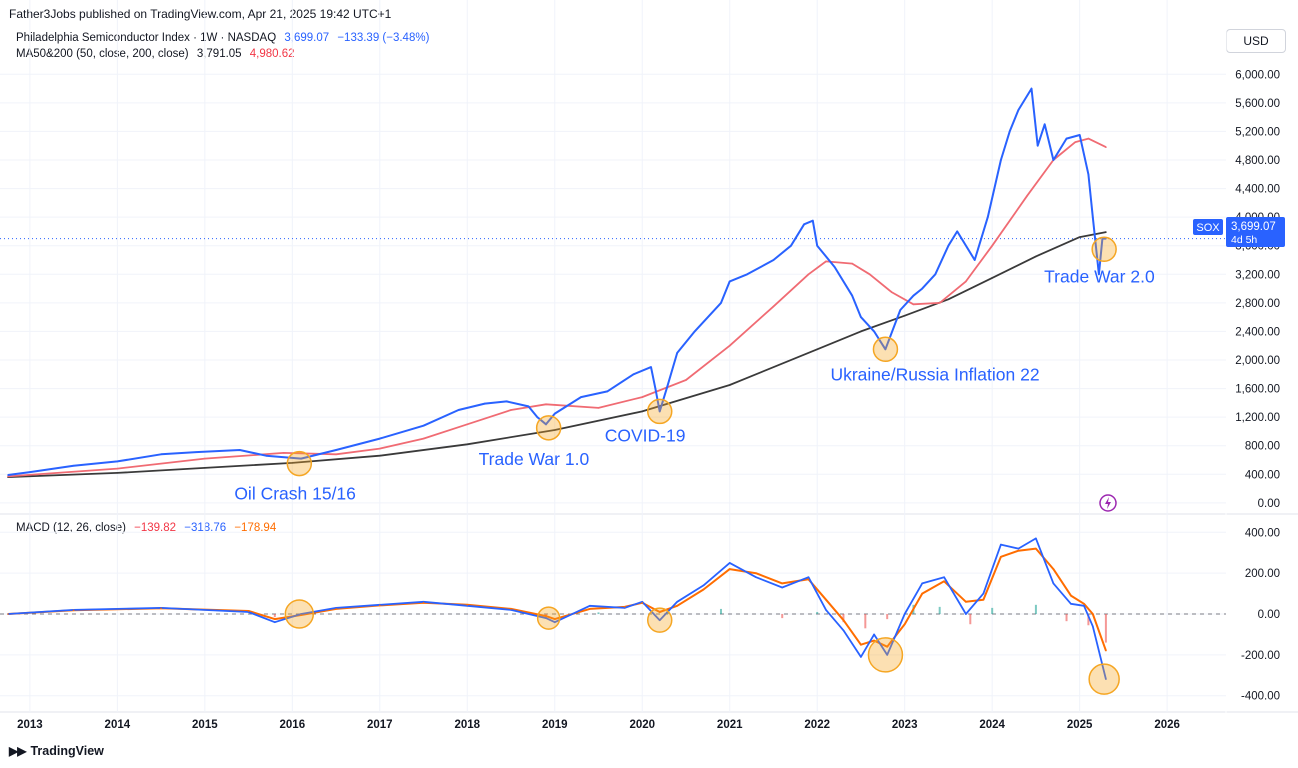 Image resolution: width=1298 pixels, height=768 pixels. Describe the element at coordinates (1257, 104) in the screenshot. I see `price-tick-label: 5,600.00` at that location.